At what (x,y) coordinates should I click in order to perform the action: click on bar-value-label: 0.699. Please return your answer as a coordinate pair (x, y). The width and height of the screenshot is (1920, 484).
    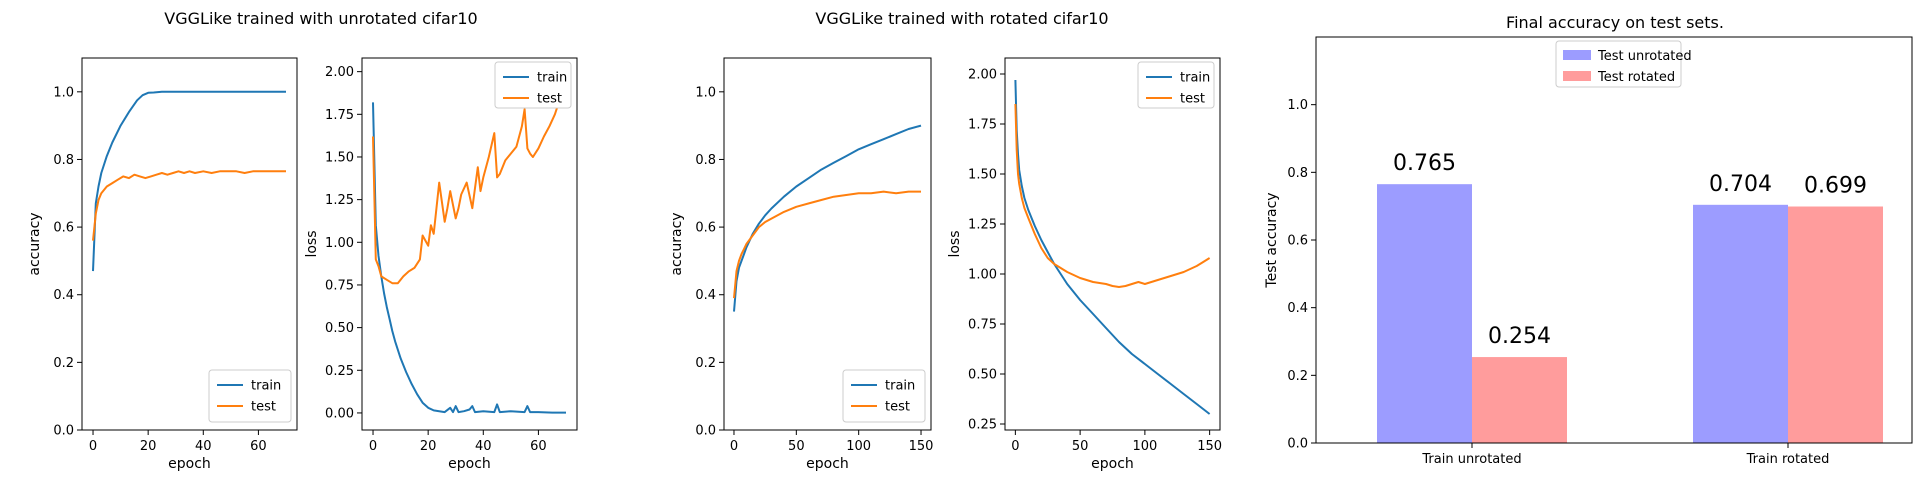
    Looking at the image, I should click on (1835, 186).